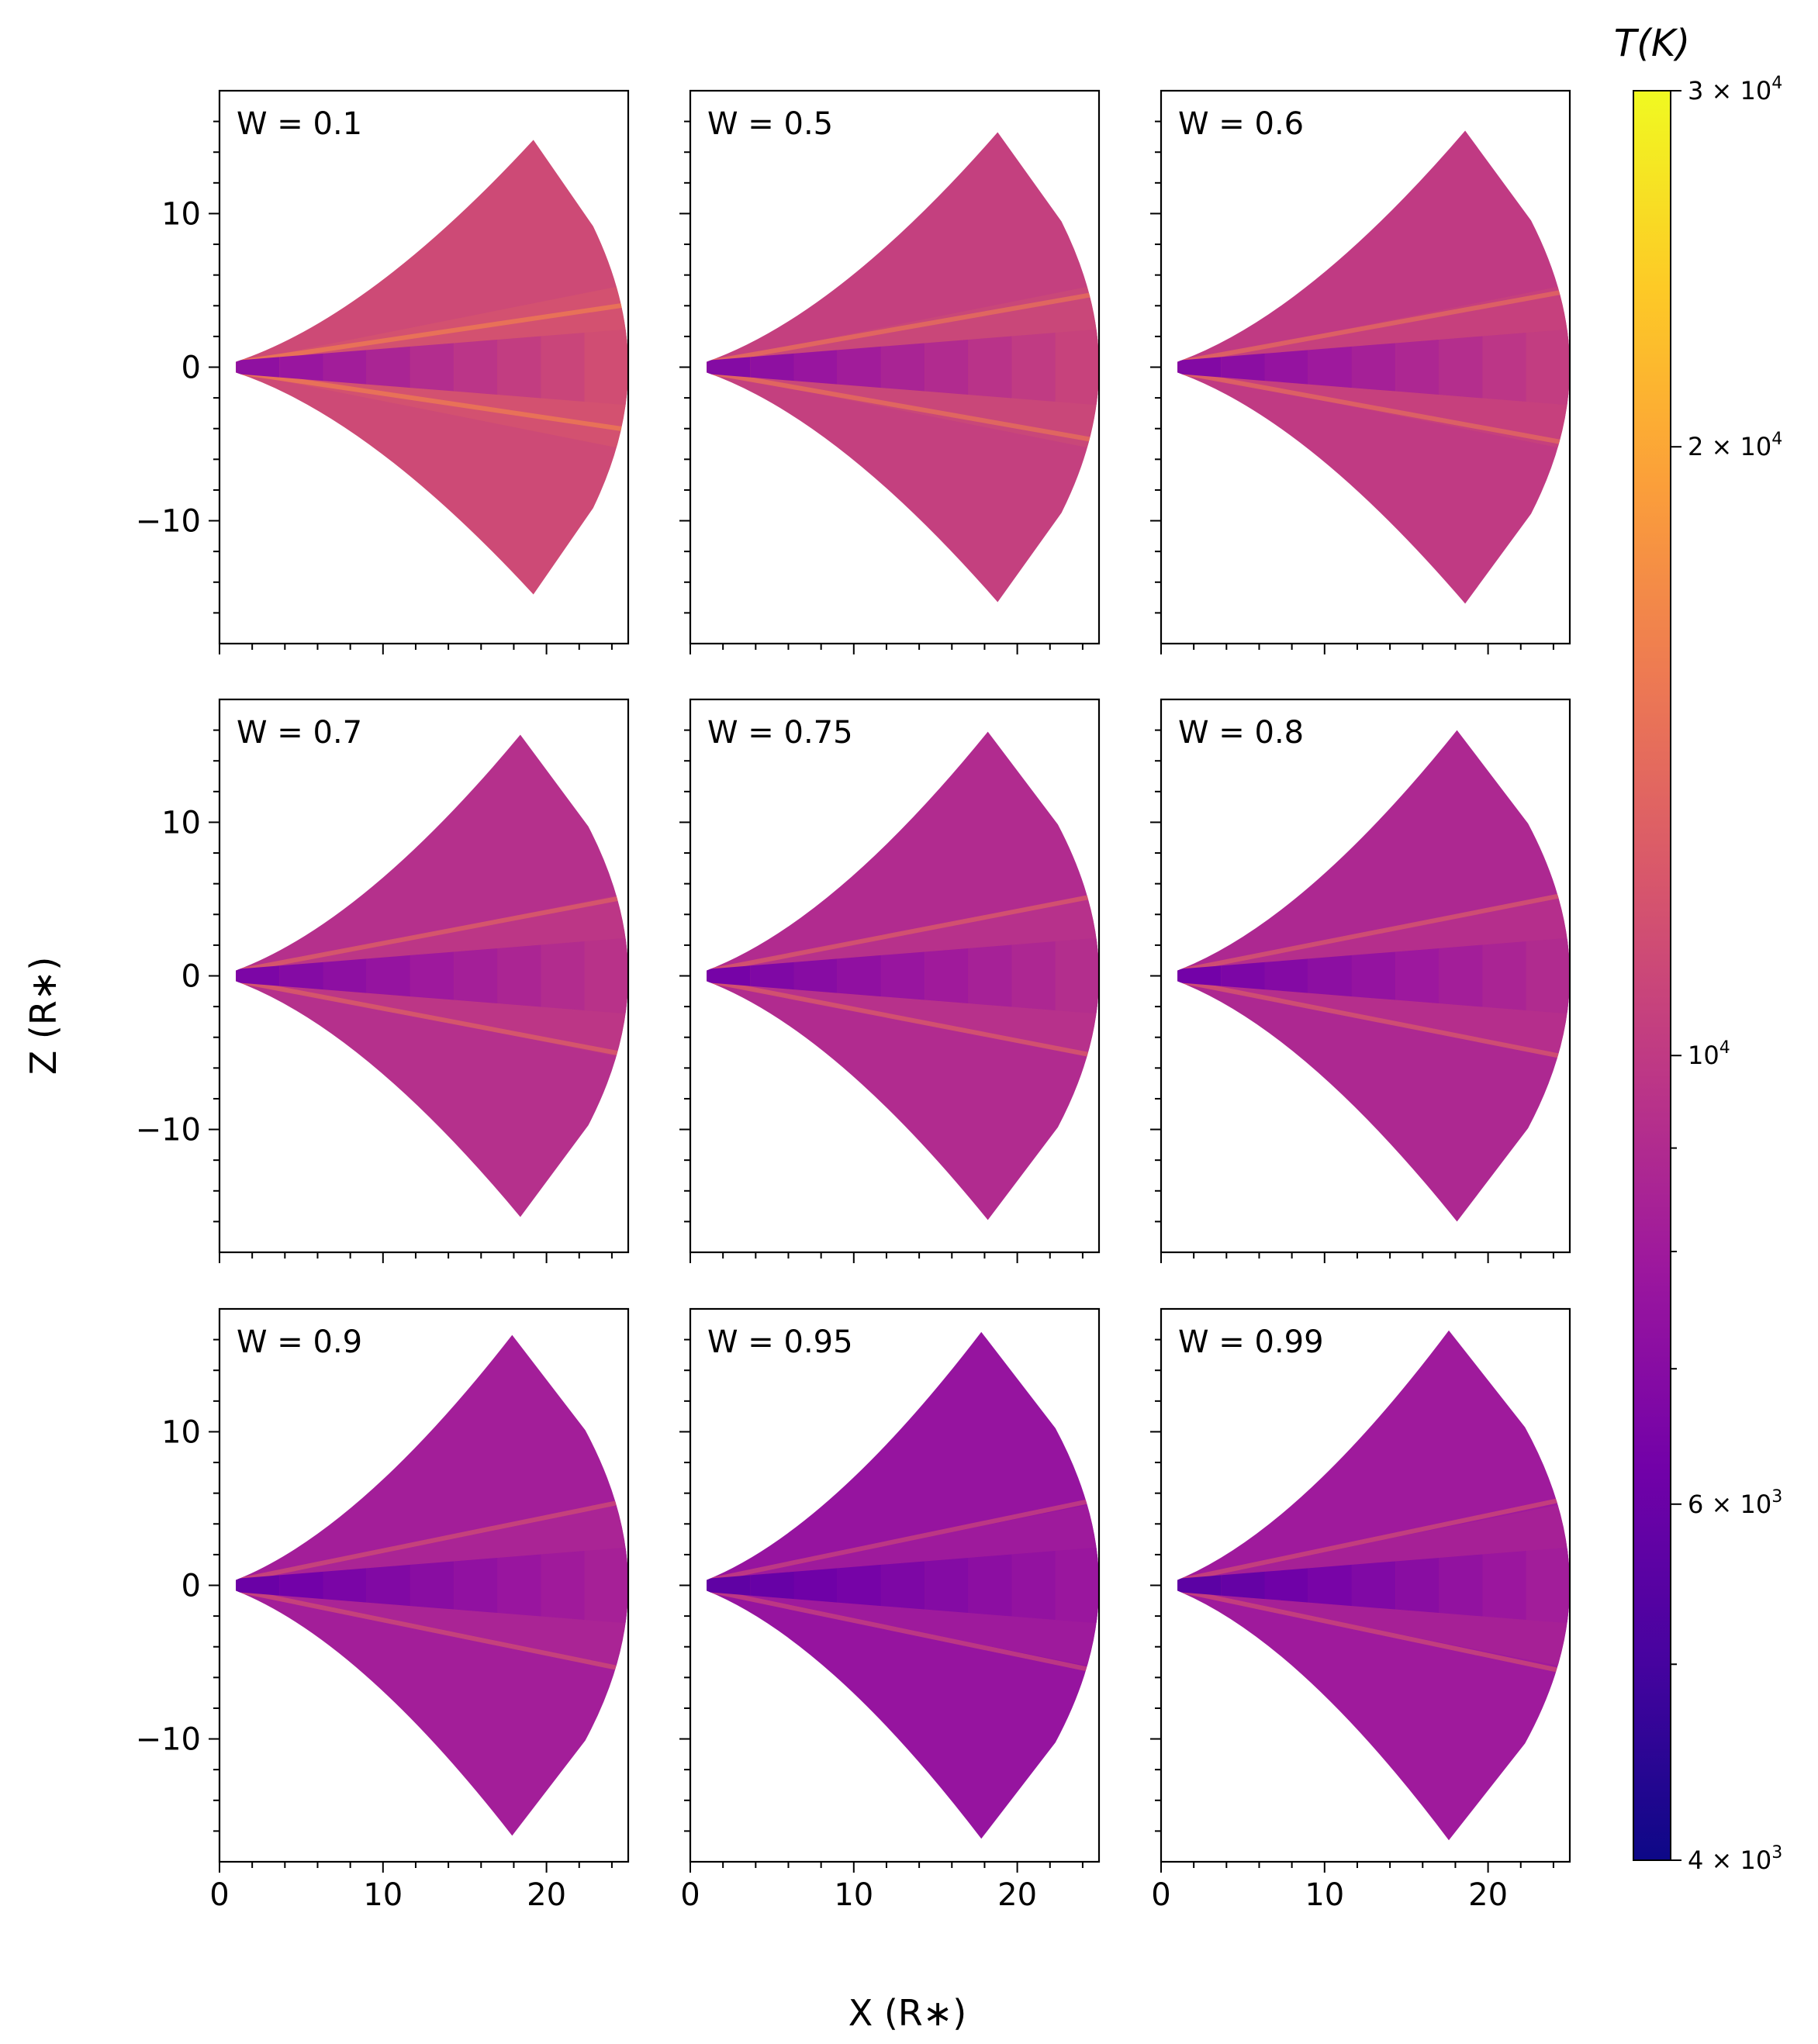  I want to click on x-axis-title: X (R∗), so click(908, 2013).